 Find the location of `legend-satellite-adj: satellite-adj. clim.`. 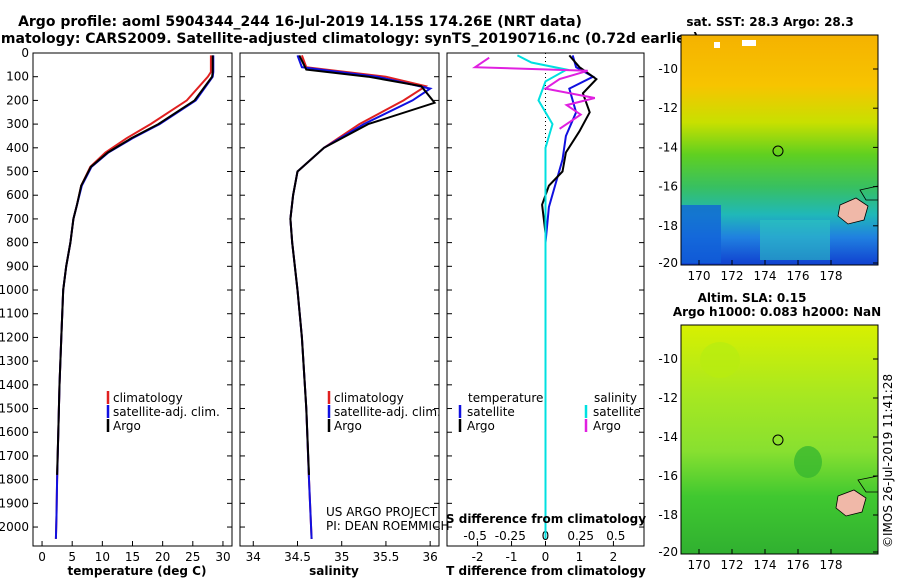

legend-satellite-adj: satellite-adj. clim. is located at coordinates (387, 412).